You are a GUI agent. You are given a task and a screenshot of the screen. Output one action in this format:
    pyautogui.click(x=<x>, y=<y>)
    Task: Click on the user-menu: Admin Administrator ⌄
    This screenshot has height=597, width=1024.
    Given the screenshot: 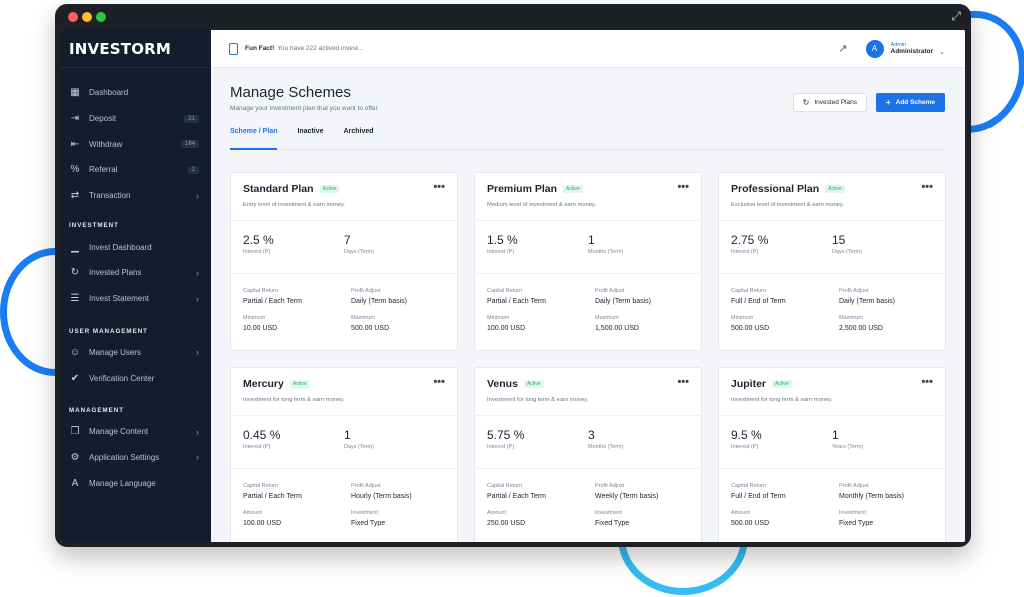 What is the action you would take?
    pyautogui.click(x=918, y=49)
    